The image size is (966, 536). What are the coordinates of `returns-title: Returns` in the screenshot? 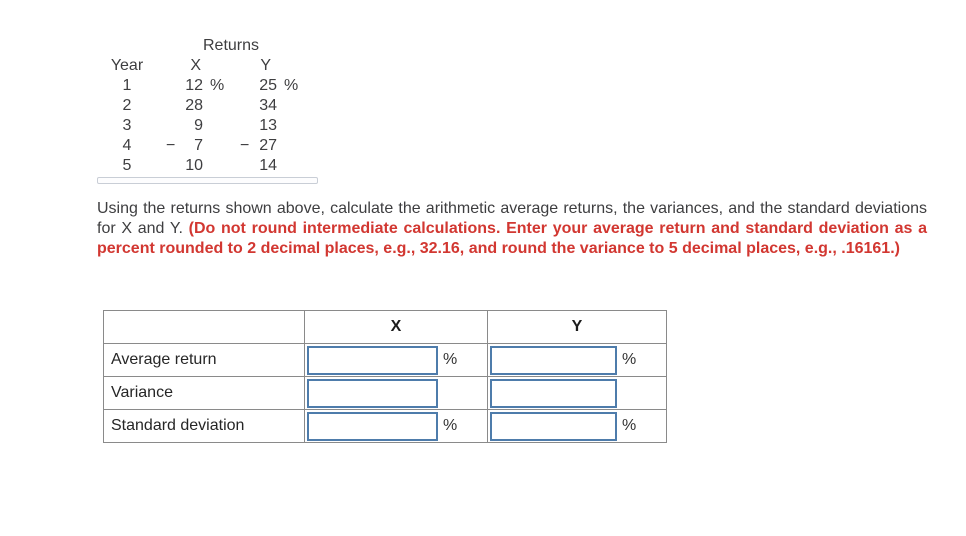 It's located at (231, 45).